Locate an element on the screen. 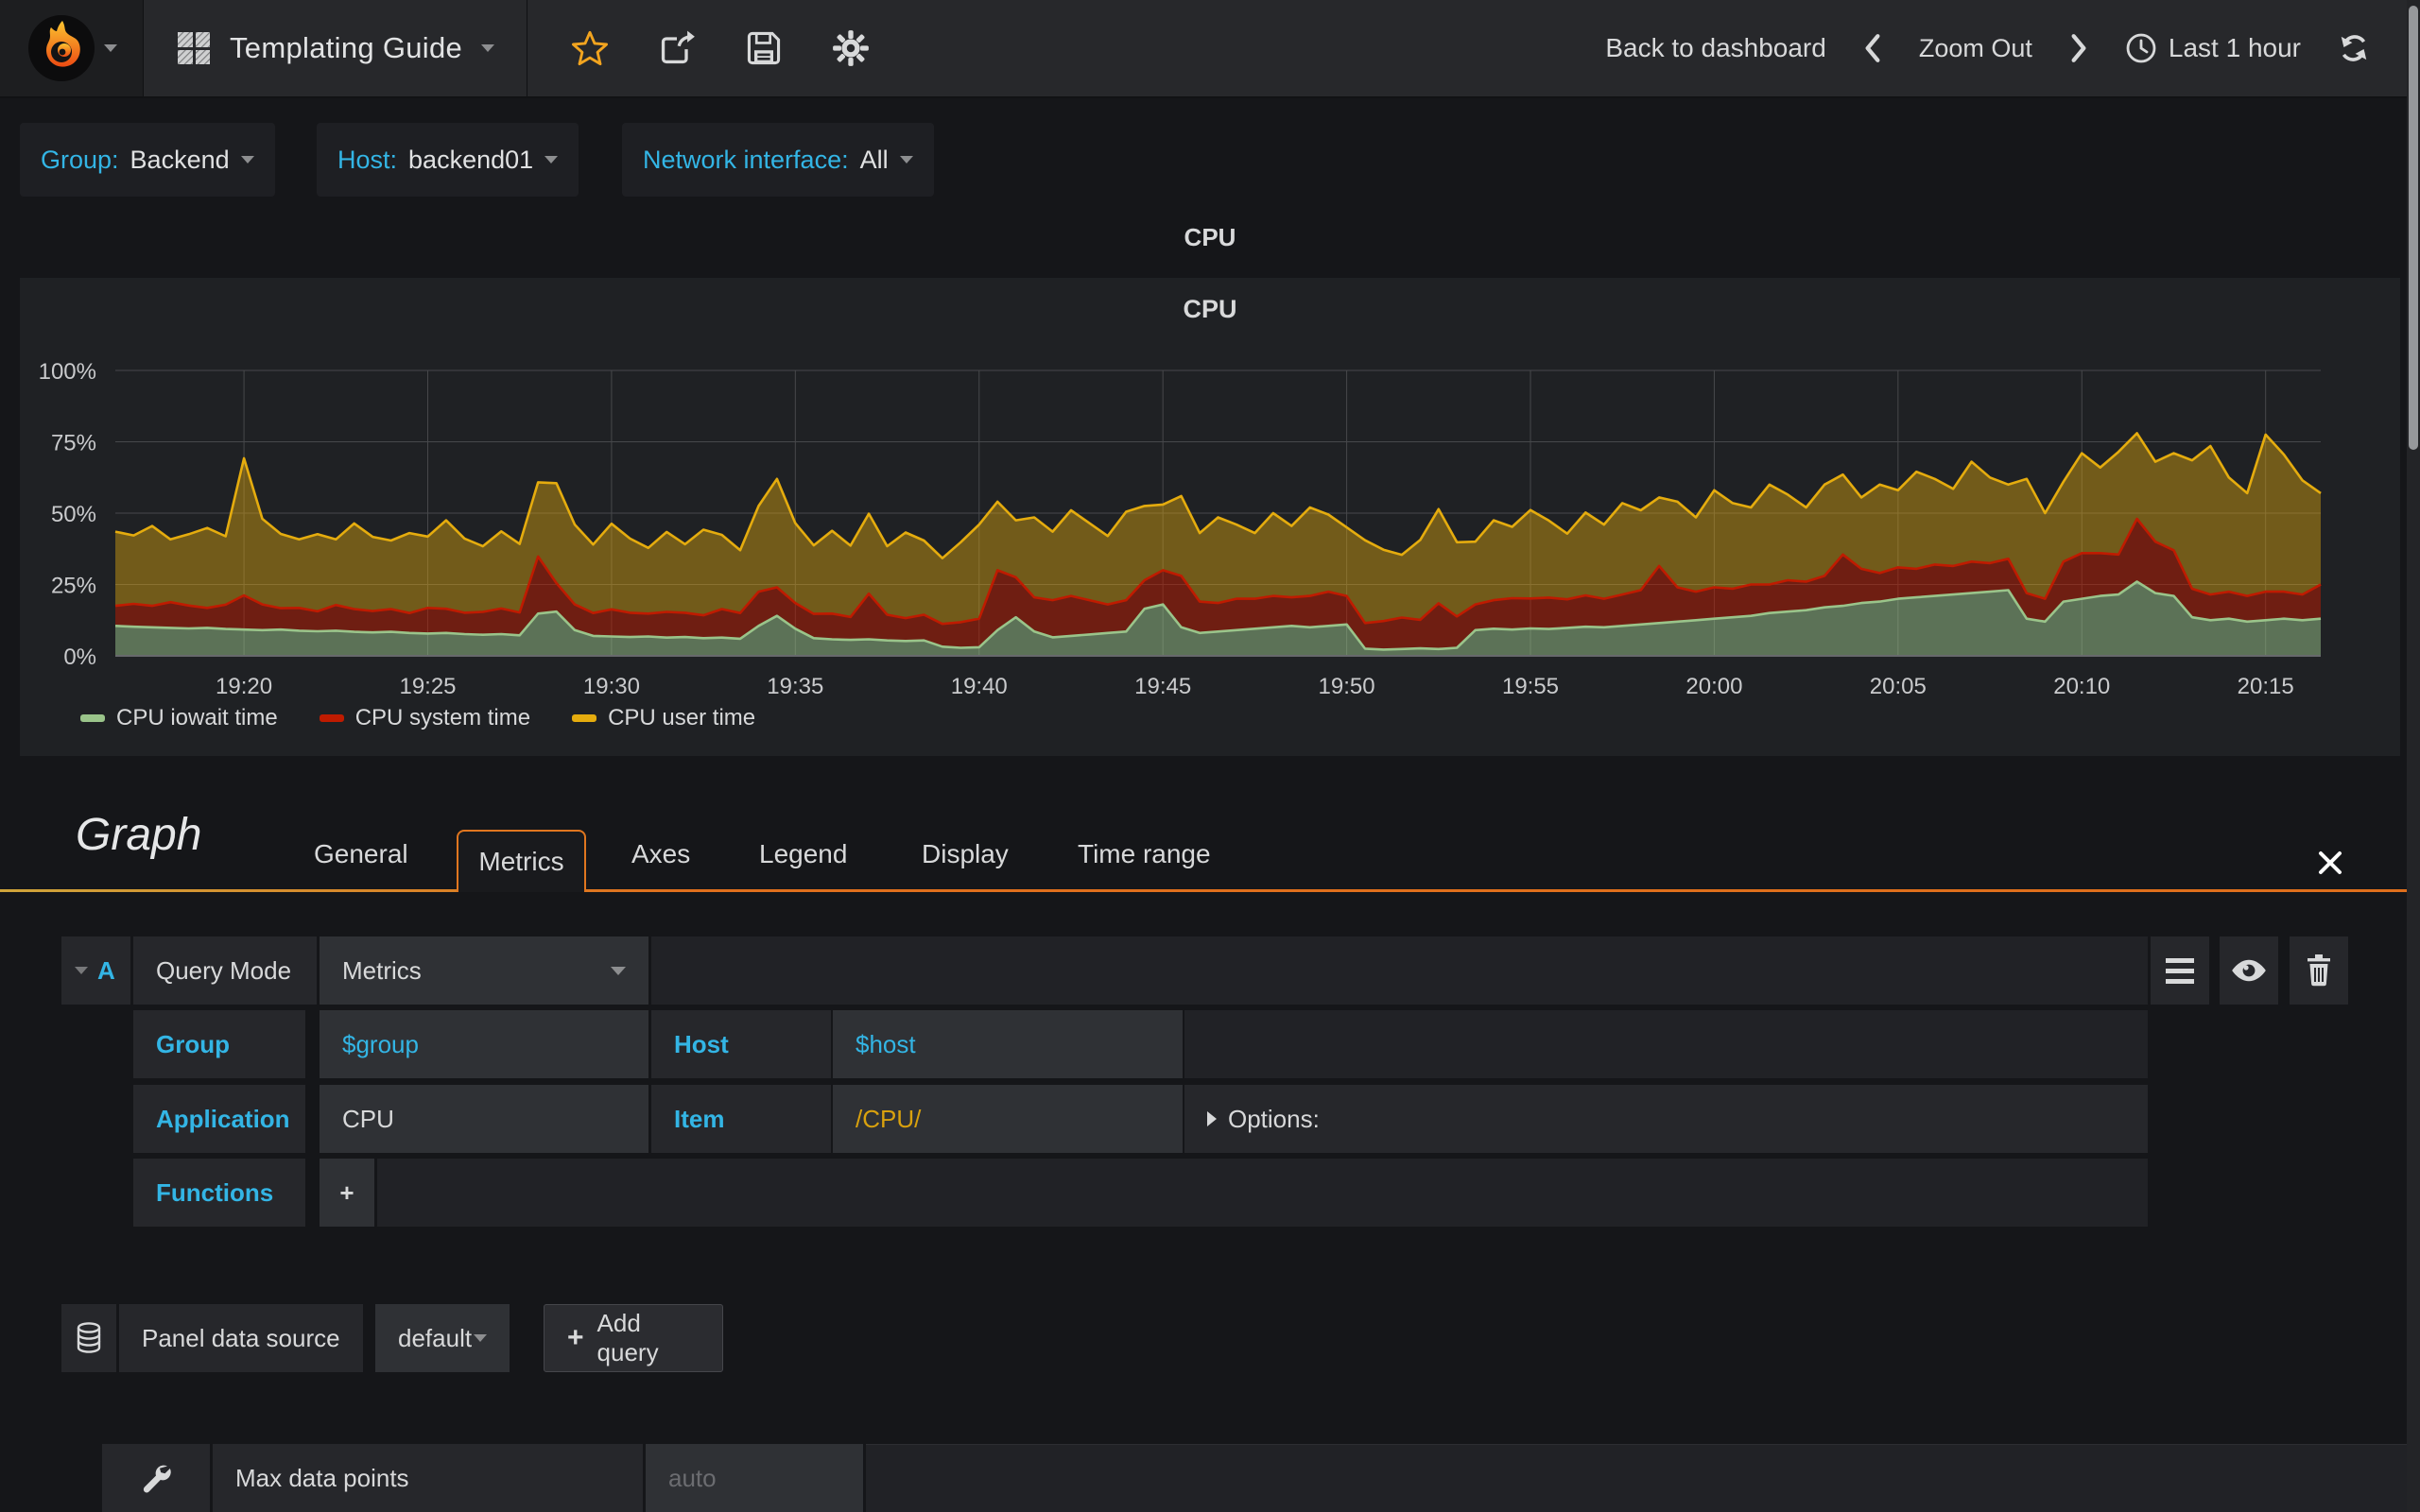 The image size is (2420, 1512). save-button is located at coordinates (764, 48).